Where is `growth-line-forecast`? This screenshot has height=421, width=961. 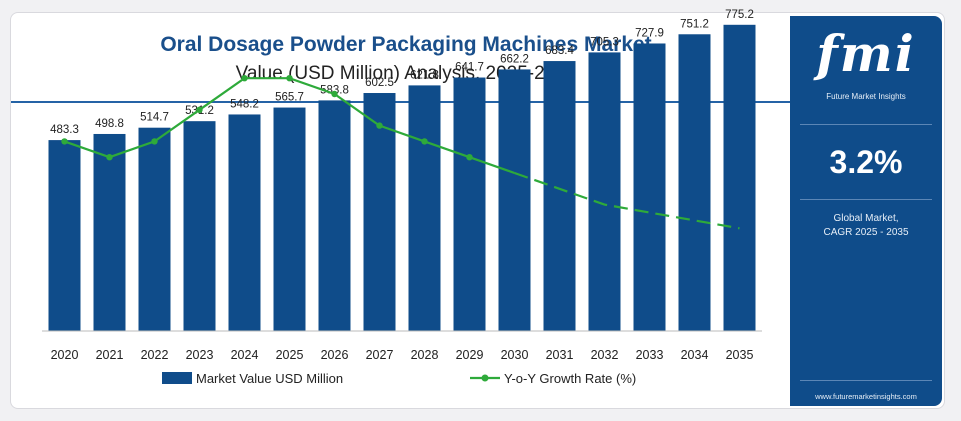 growth-line-forecast is located at coordinates (627, 200).